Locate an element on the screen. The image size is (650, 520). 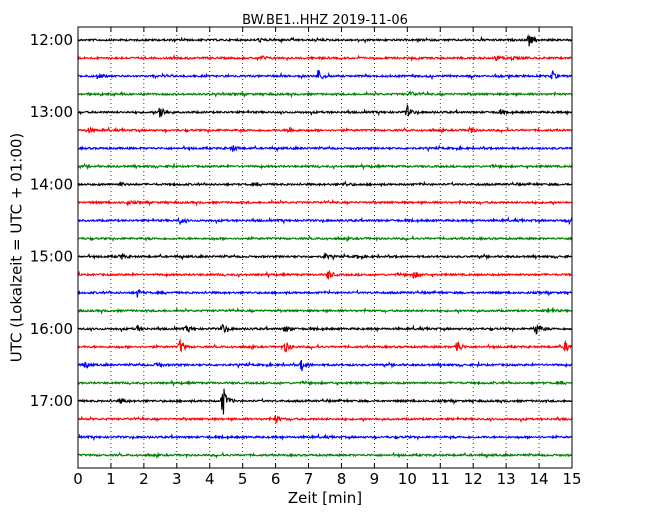
x-axis-label: Zeit [min] is located at coordinates (325, 498).